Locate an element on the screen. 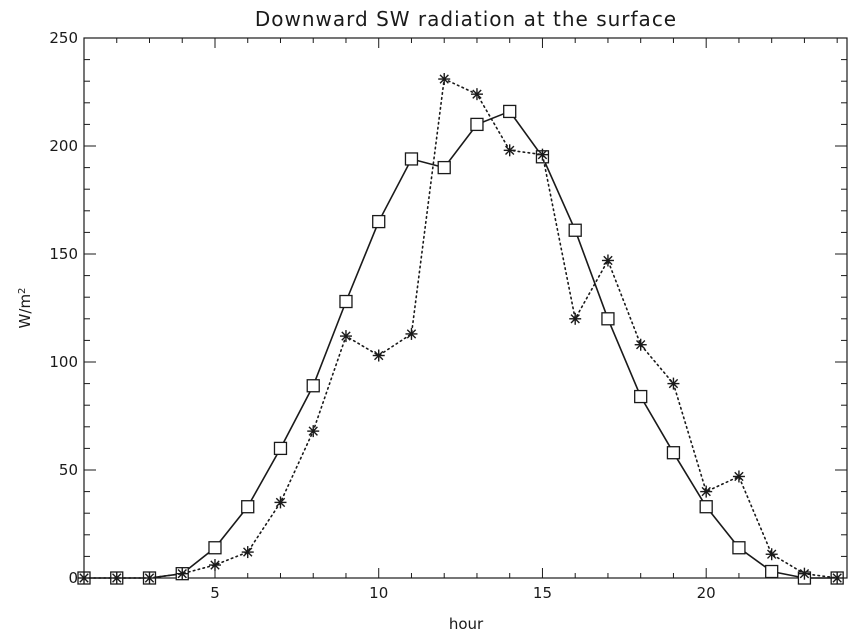 This screenshot has width=849, height=635. x-tick-label: 15 is located at coordinates (542, 593).